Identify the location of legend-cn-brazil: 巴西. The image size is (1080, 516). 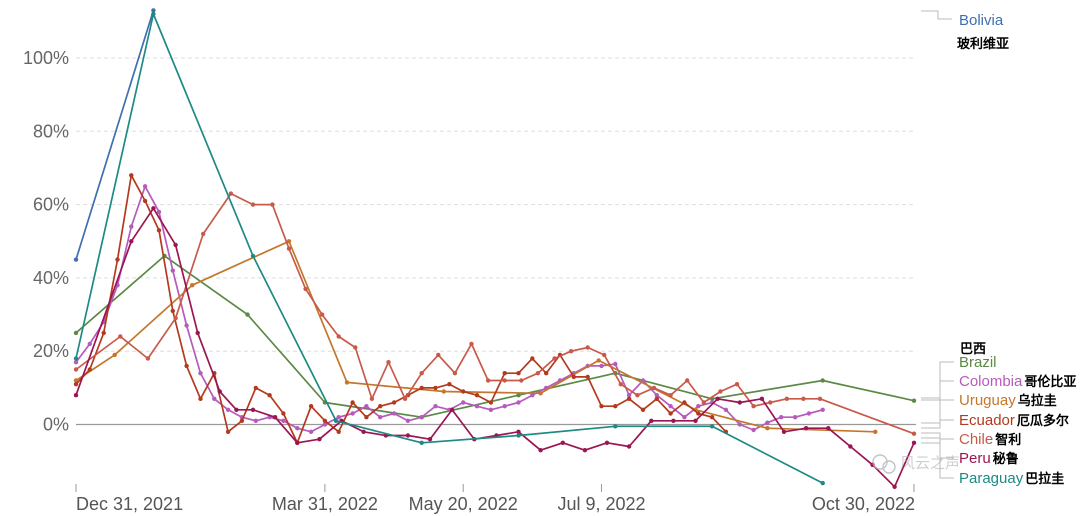
(973, 348).